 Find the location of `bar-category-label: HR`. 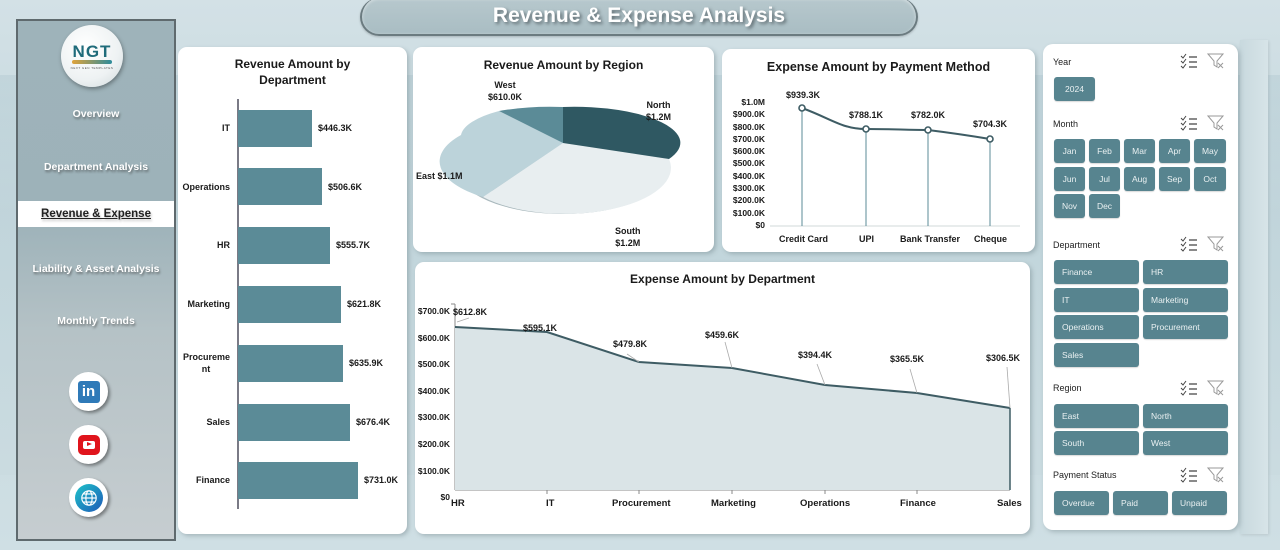

bar-category-label: HR is located at coordinates (223, 245).